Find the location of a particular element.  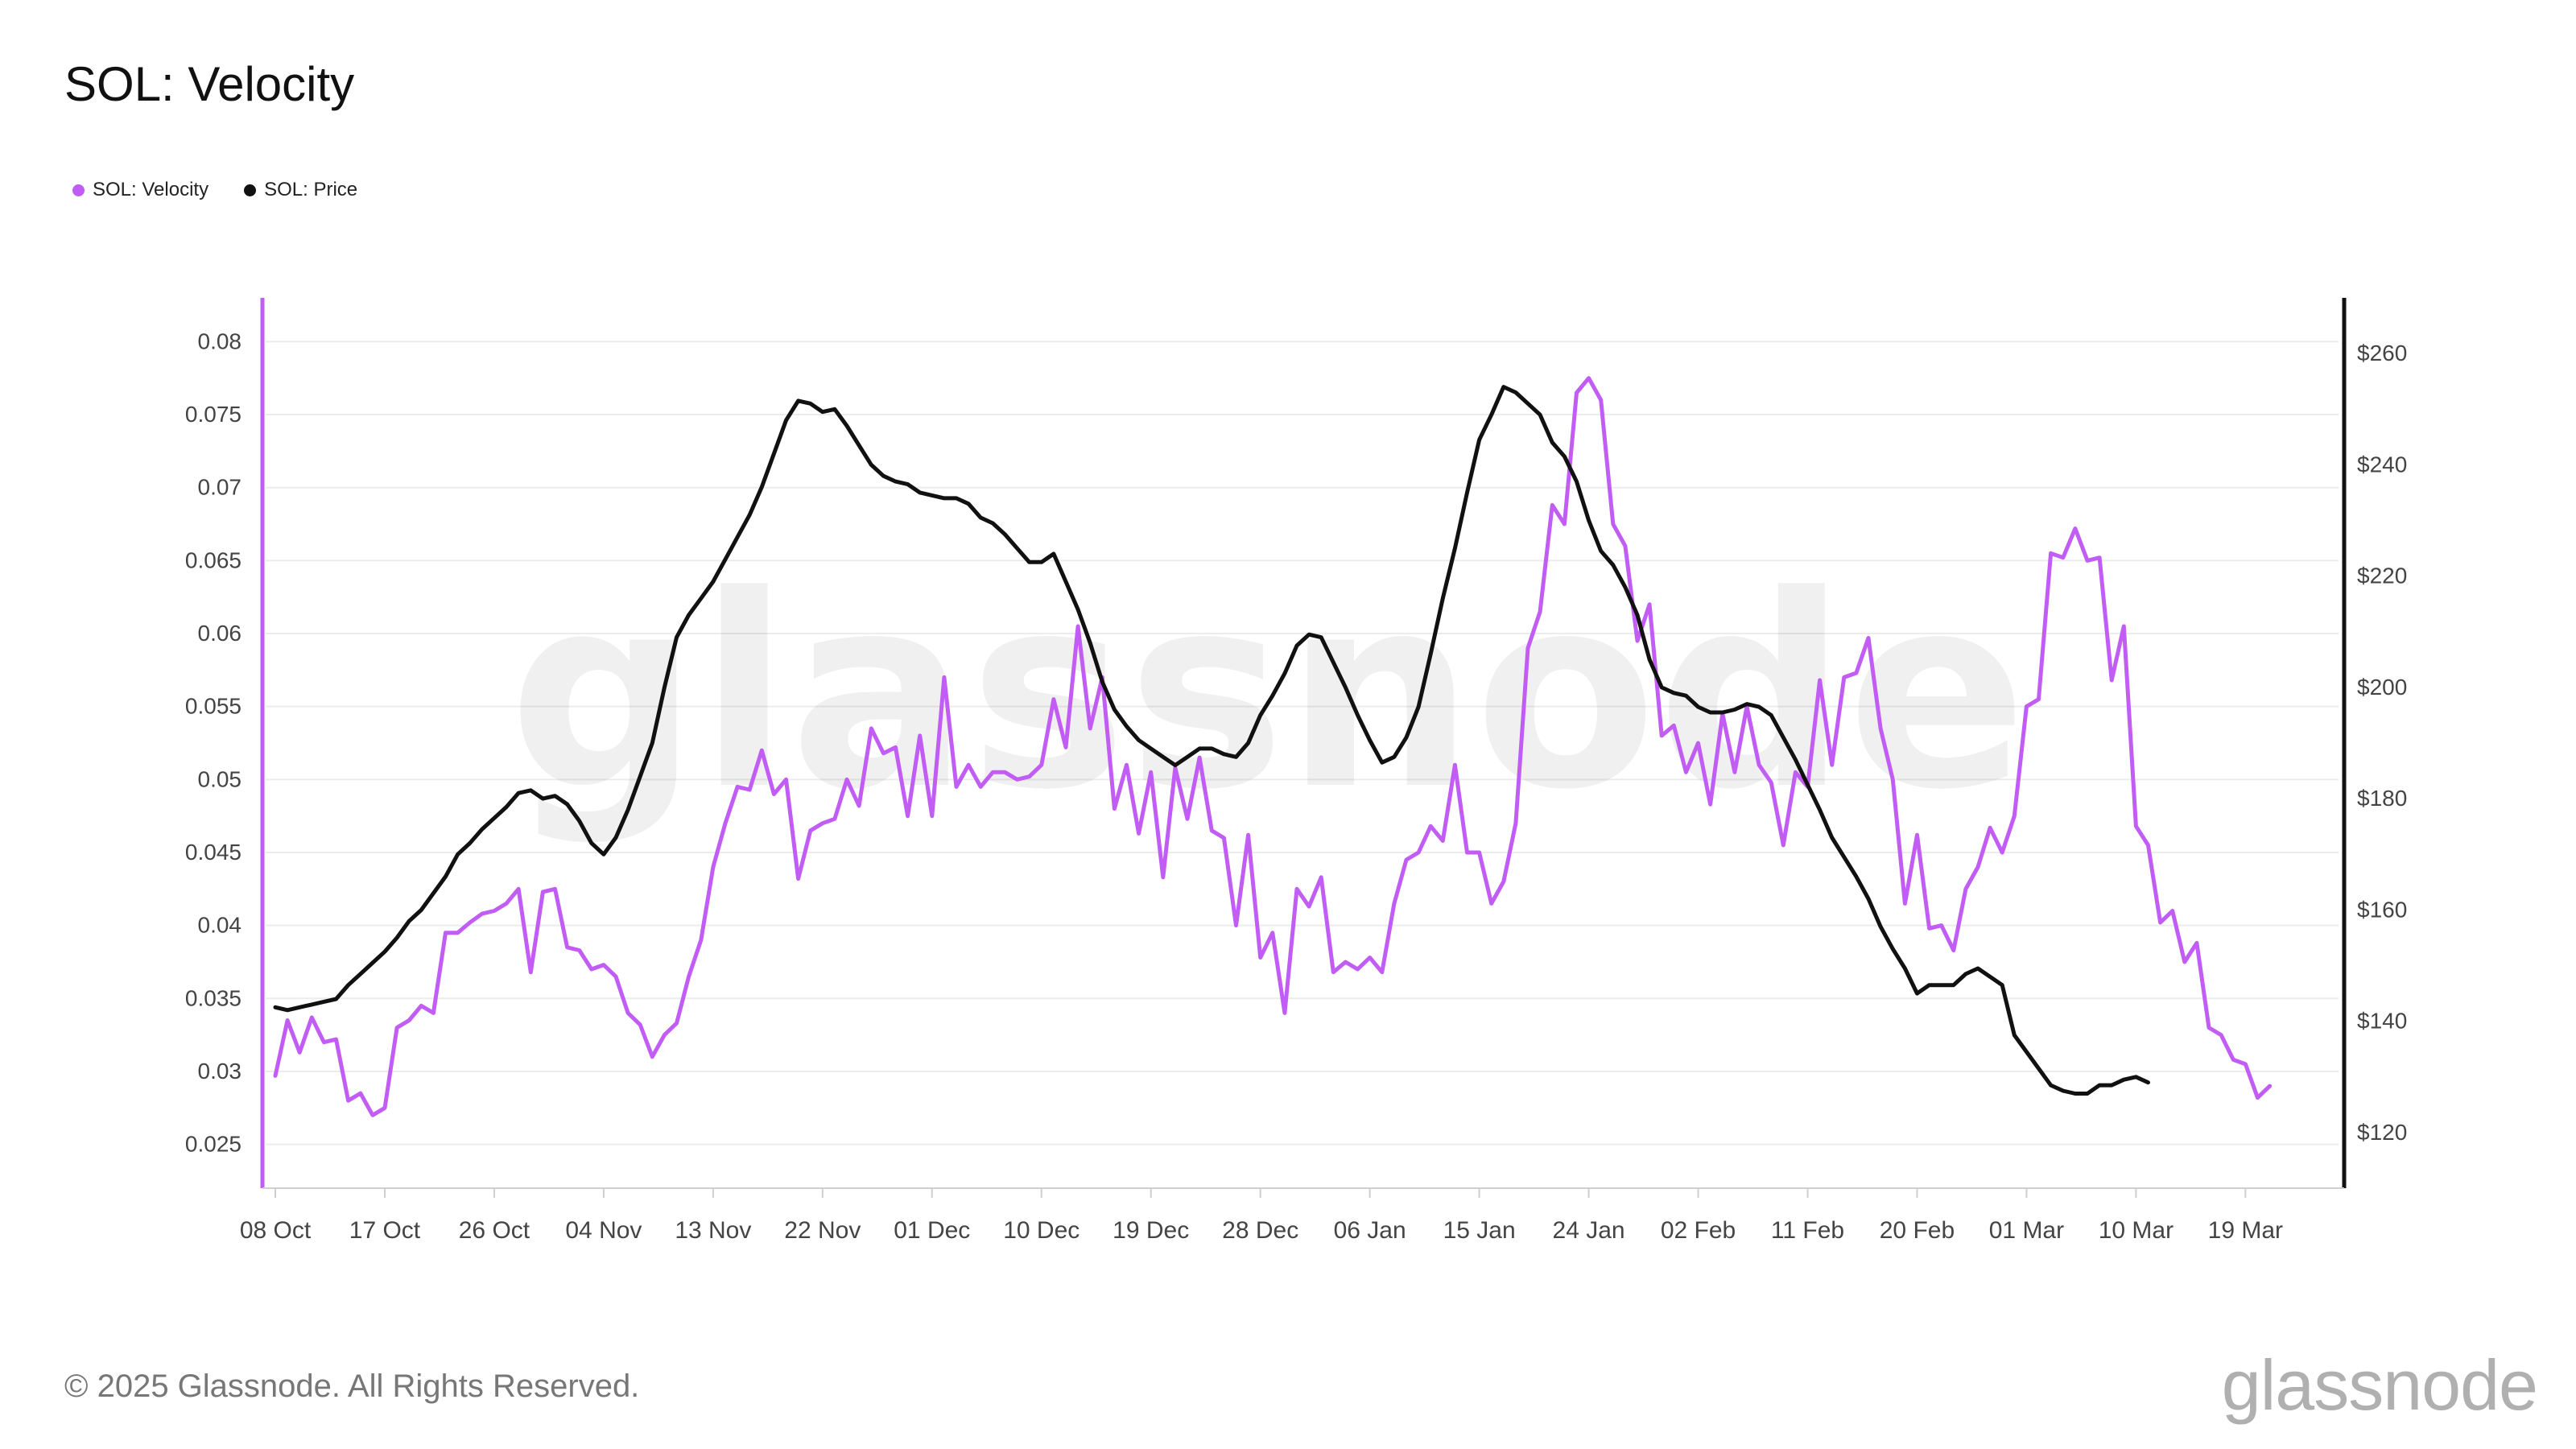

left-tick-label: 0.025 is located at coordinates (213, 1144).